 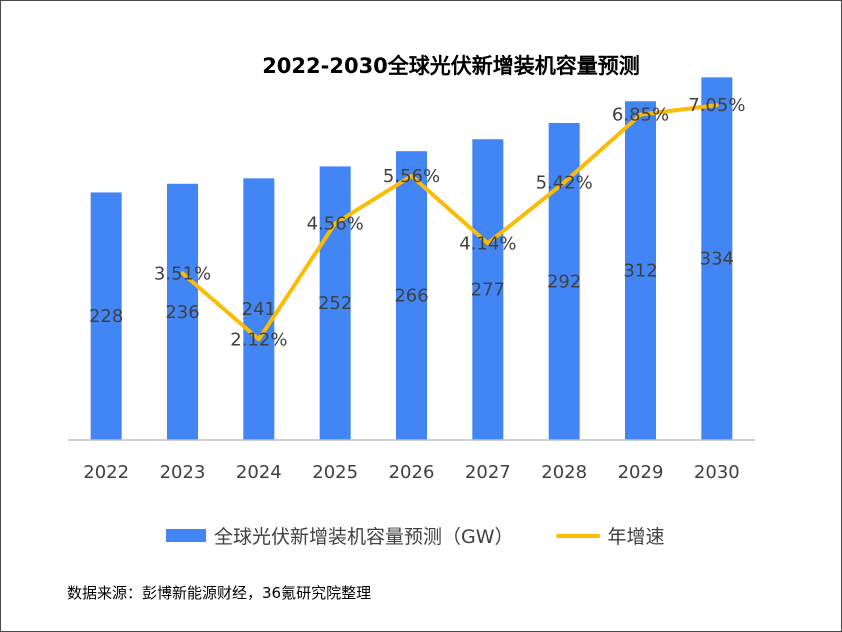 I want to click on x-tick-labels: 2022 2023 2024 2025 2026 2027 2028 2029 2030, so click(x=411, y=472).